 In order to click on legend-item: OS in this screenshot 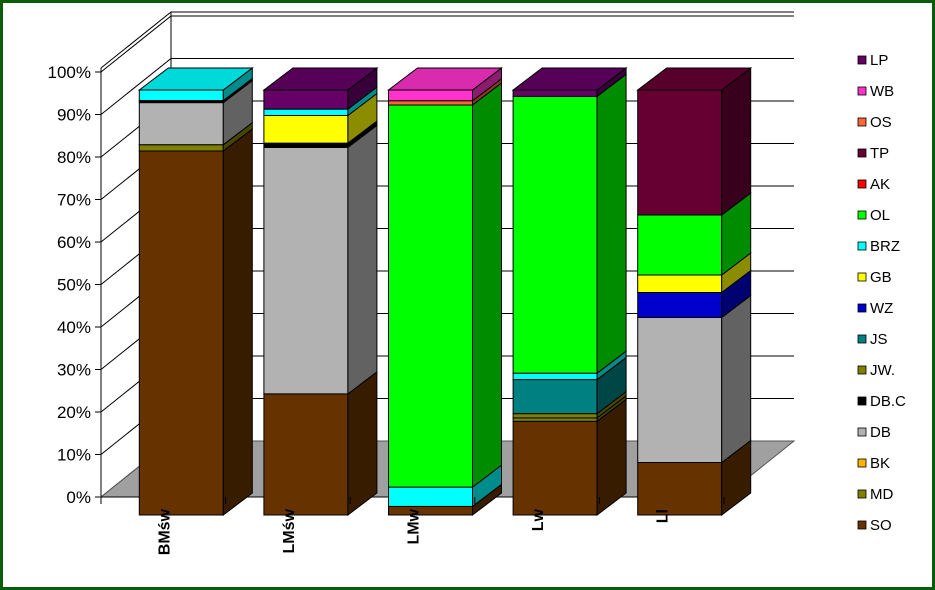, I will do `click(874, 122)`.